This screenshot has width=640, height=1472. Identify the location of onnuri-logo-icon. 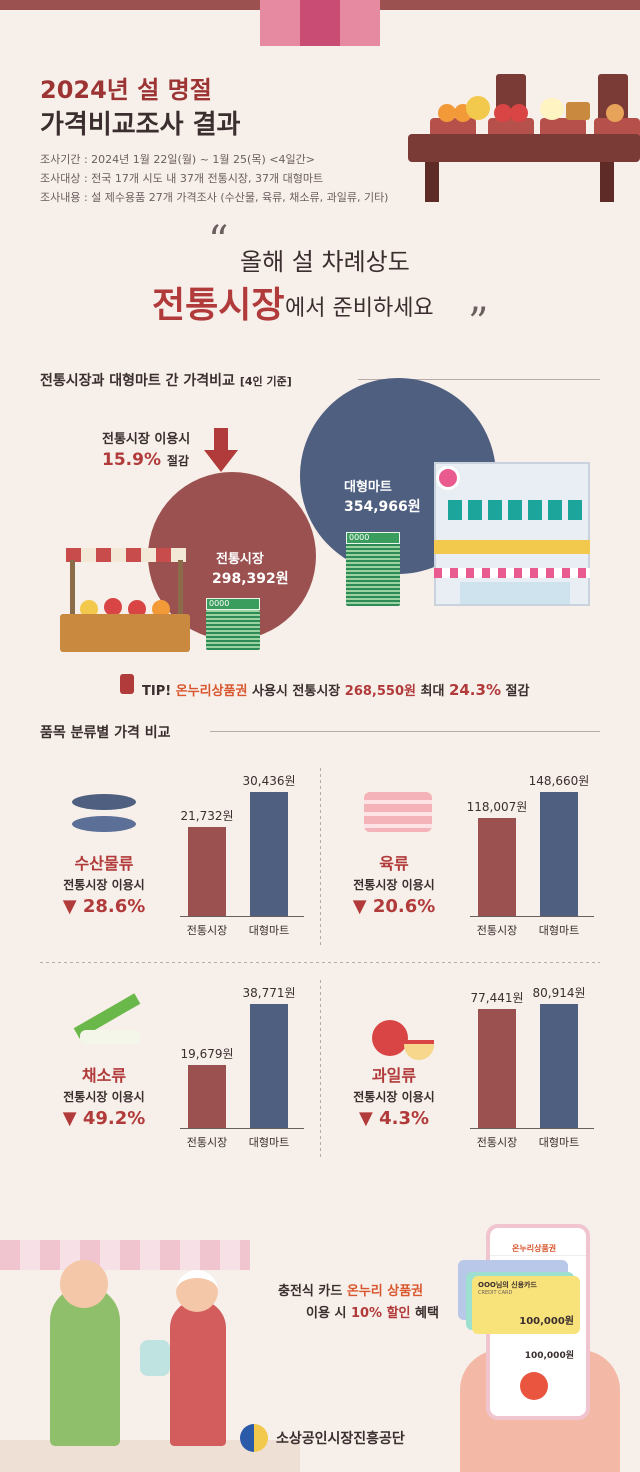
(534, 1386).